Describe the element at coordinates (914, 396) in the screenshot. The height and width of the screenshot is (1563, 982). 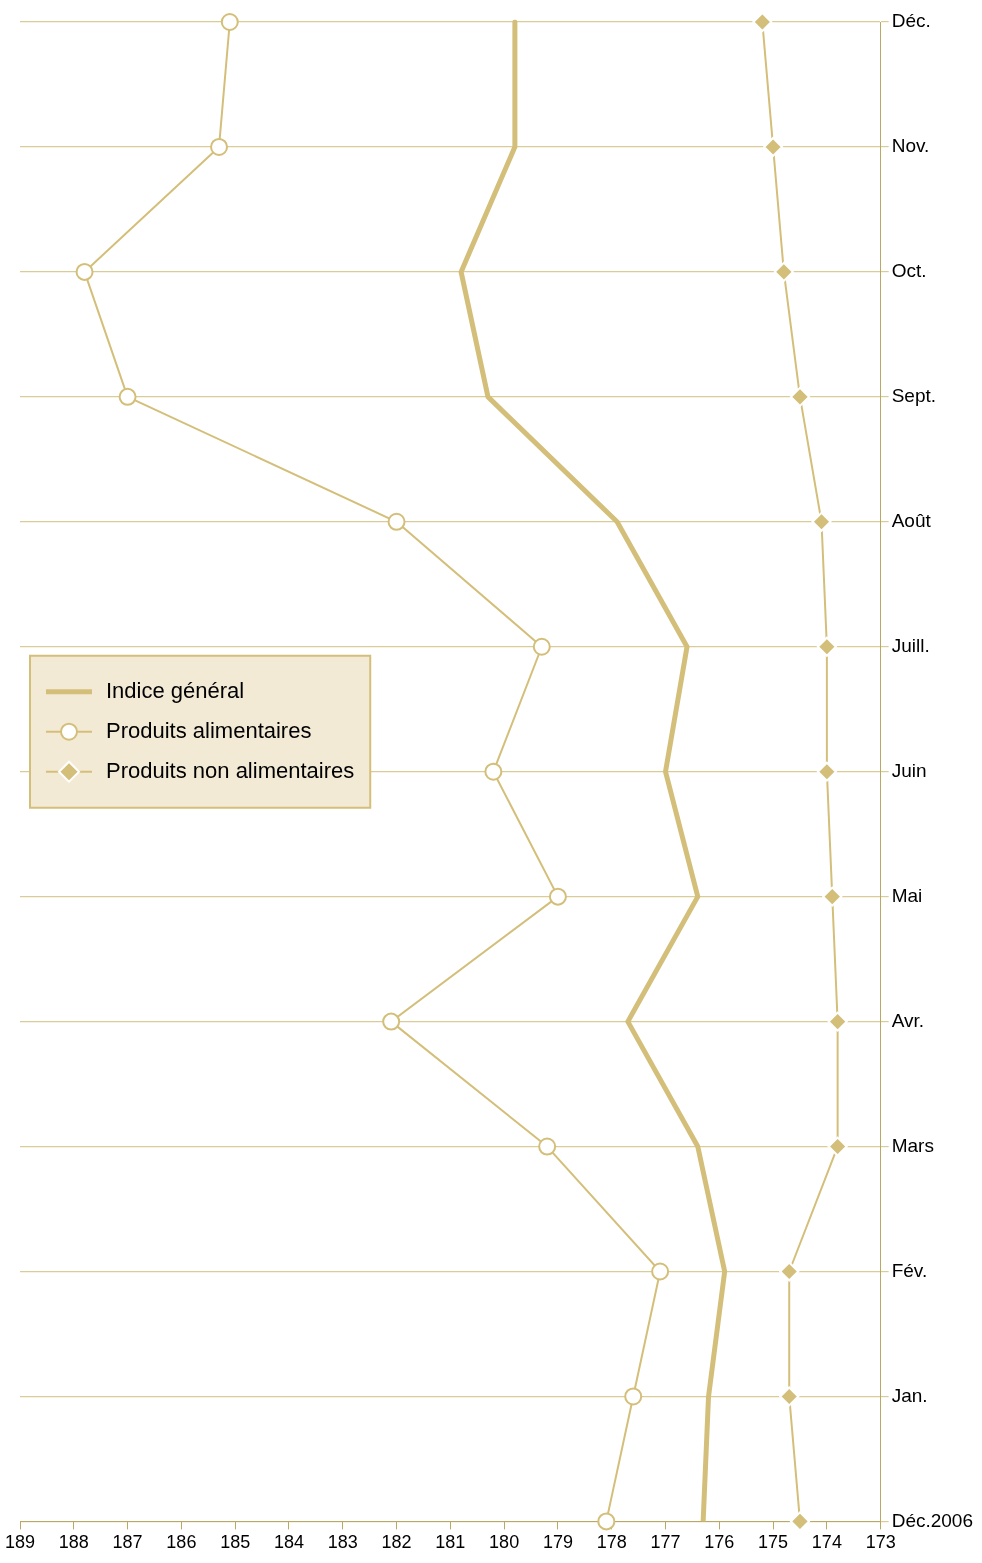
I see `y-tick-label: Sept.` at that location.